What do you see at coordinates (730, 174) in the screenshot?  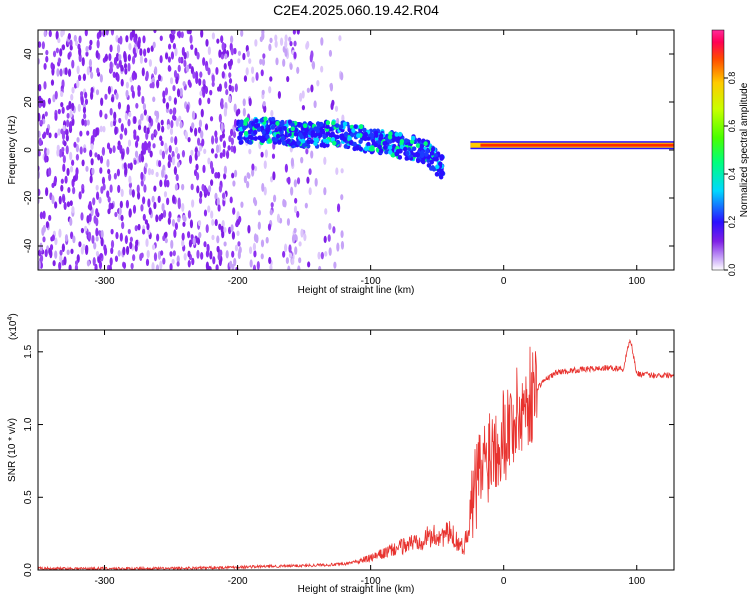 I see `colorbar-ticks: 0.0 0.2 0.4 0.6 0.8` at bounding box center [730, 174].